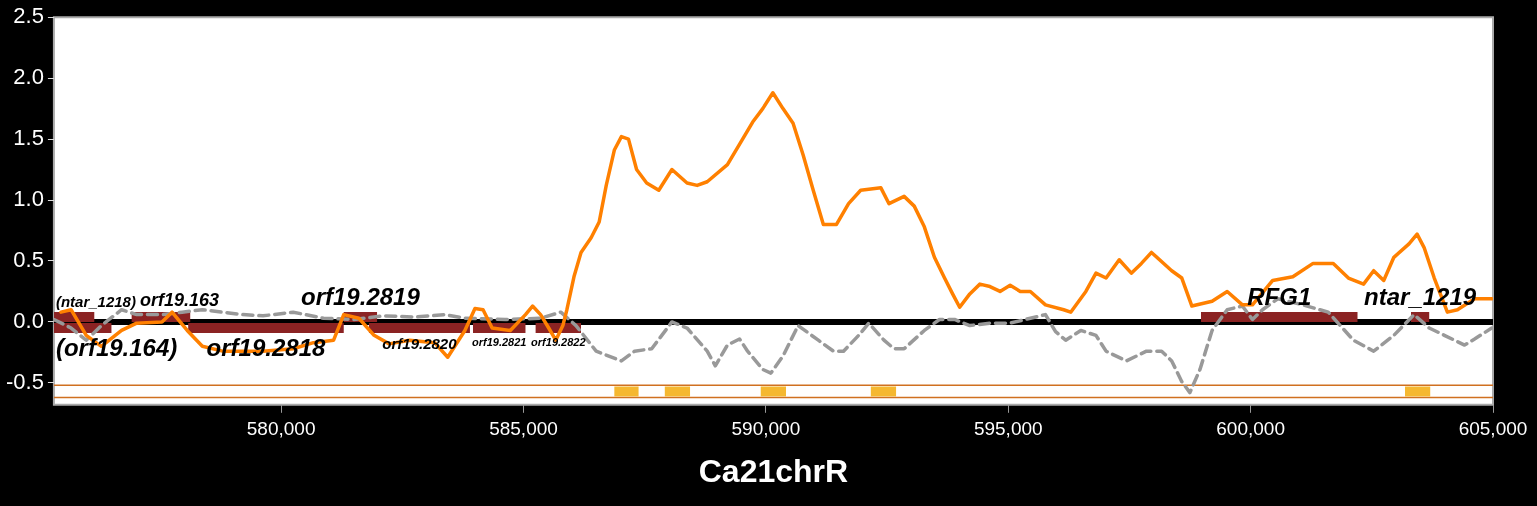  Describe the element at coordinates (1008, 429) in the screenshot. I see `x-tick-label: 595,000` at that location.